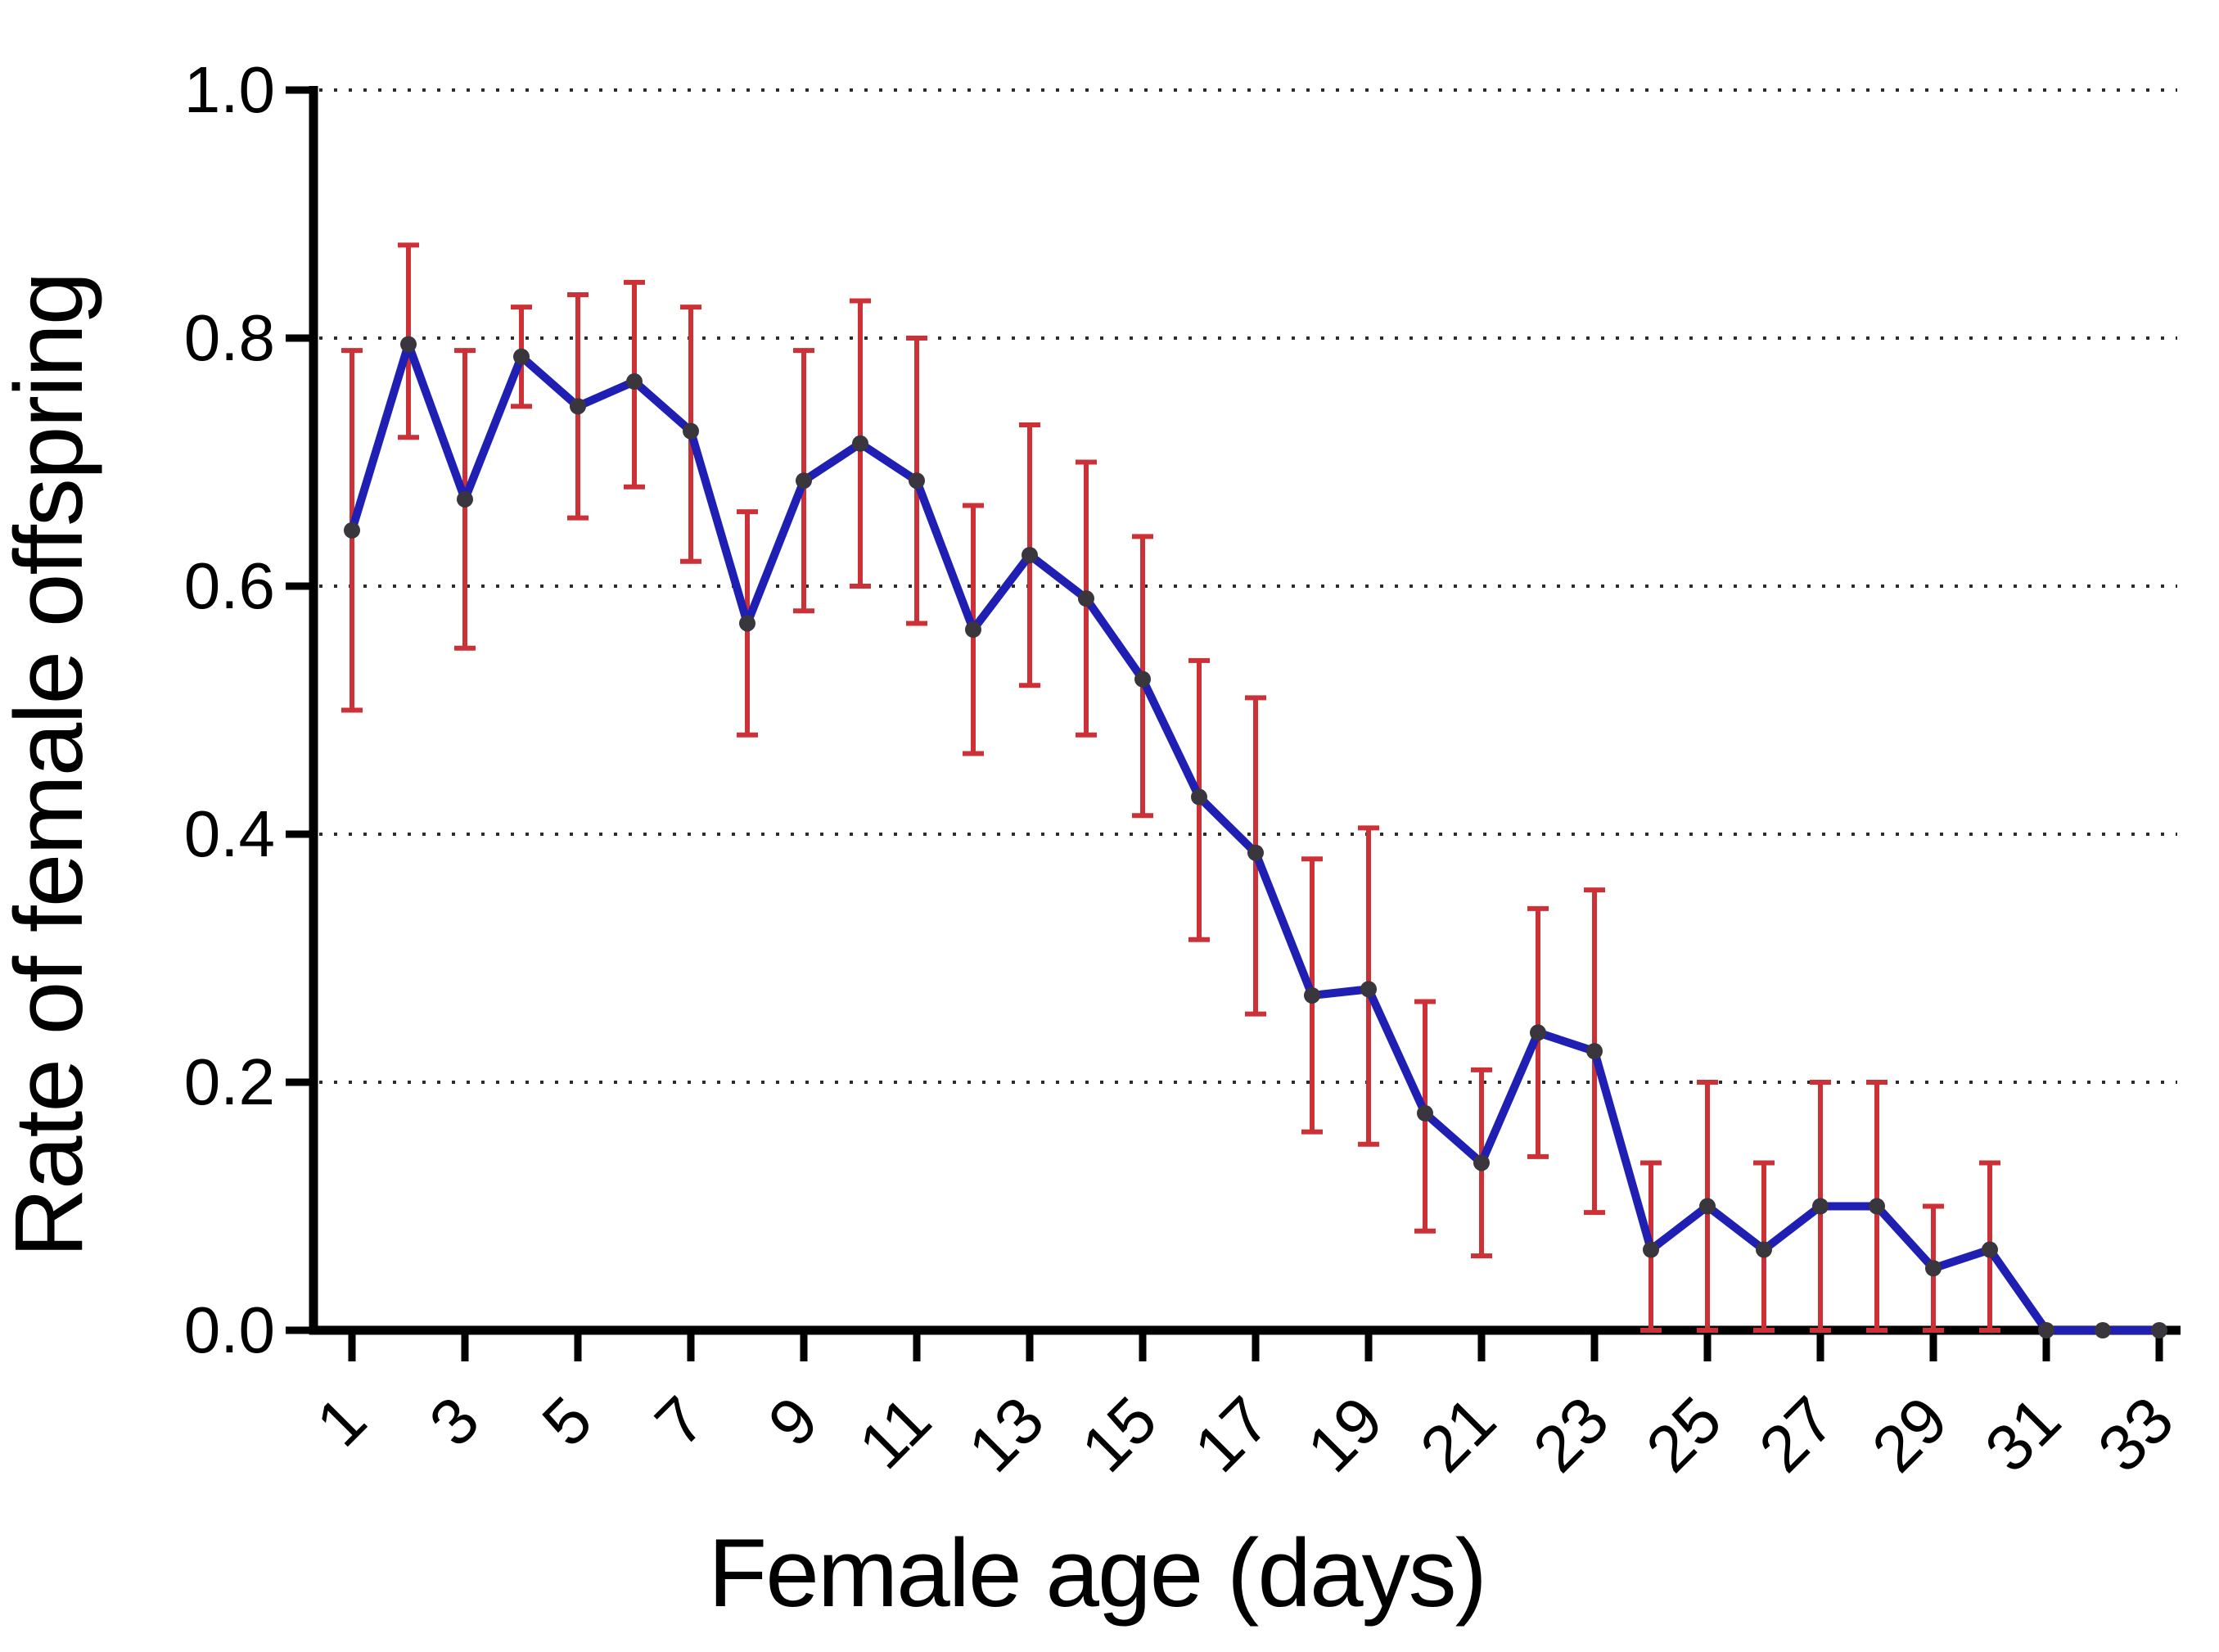 This screenshot has width=2219, height=1652. What do you see at coordinates (680, 1421) in the screenshot?
I see `x-tick-label-7: 7` at bounding box center [680, 1421].